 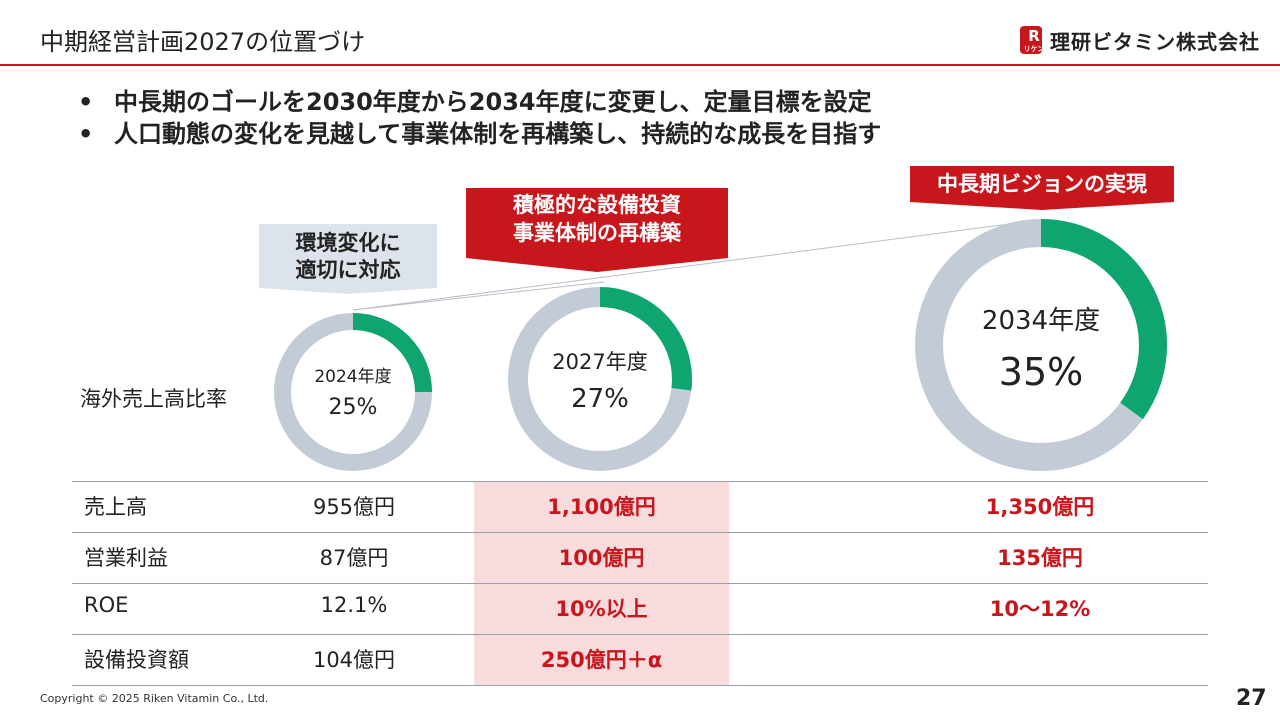 What do you see at coordinates (1042, 184) in the screenshot?
I see `callout-right-label: 中長期ビジョンの実現` at bounding box center [1042, 184].